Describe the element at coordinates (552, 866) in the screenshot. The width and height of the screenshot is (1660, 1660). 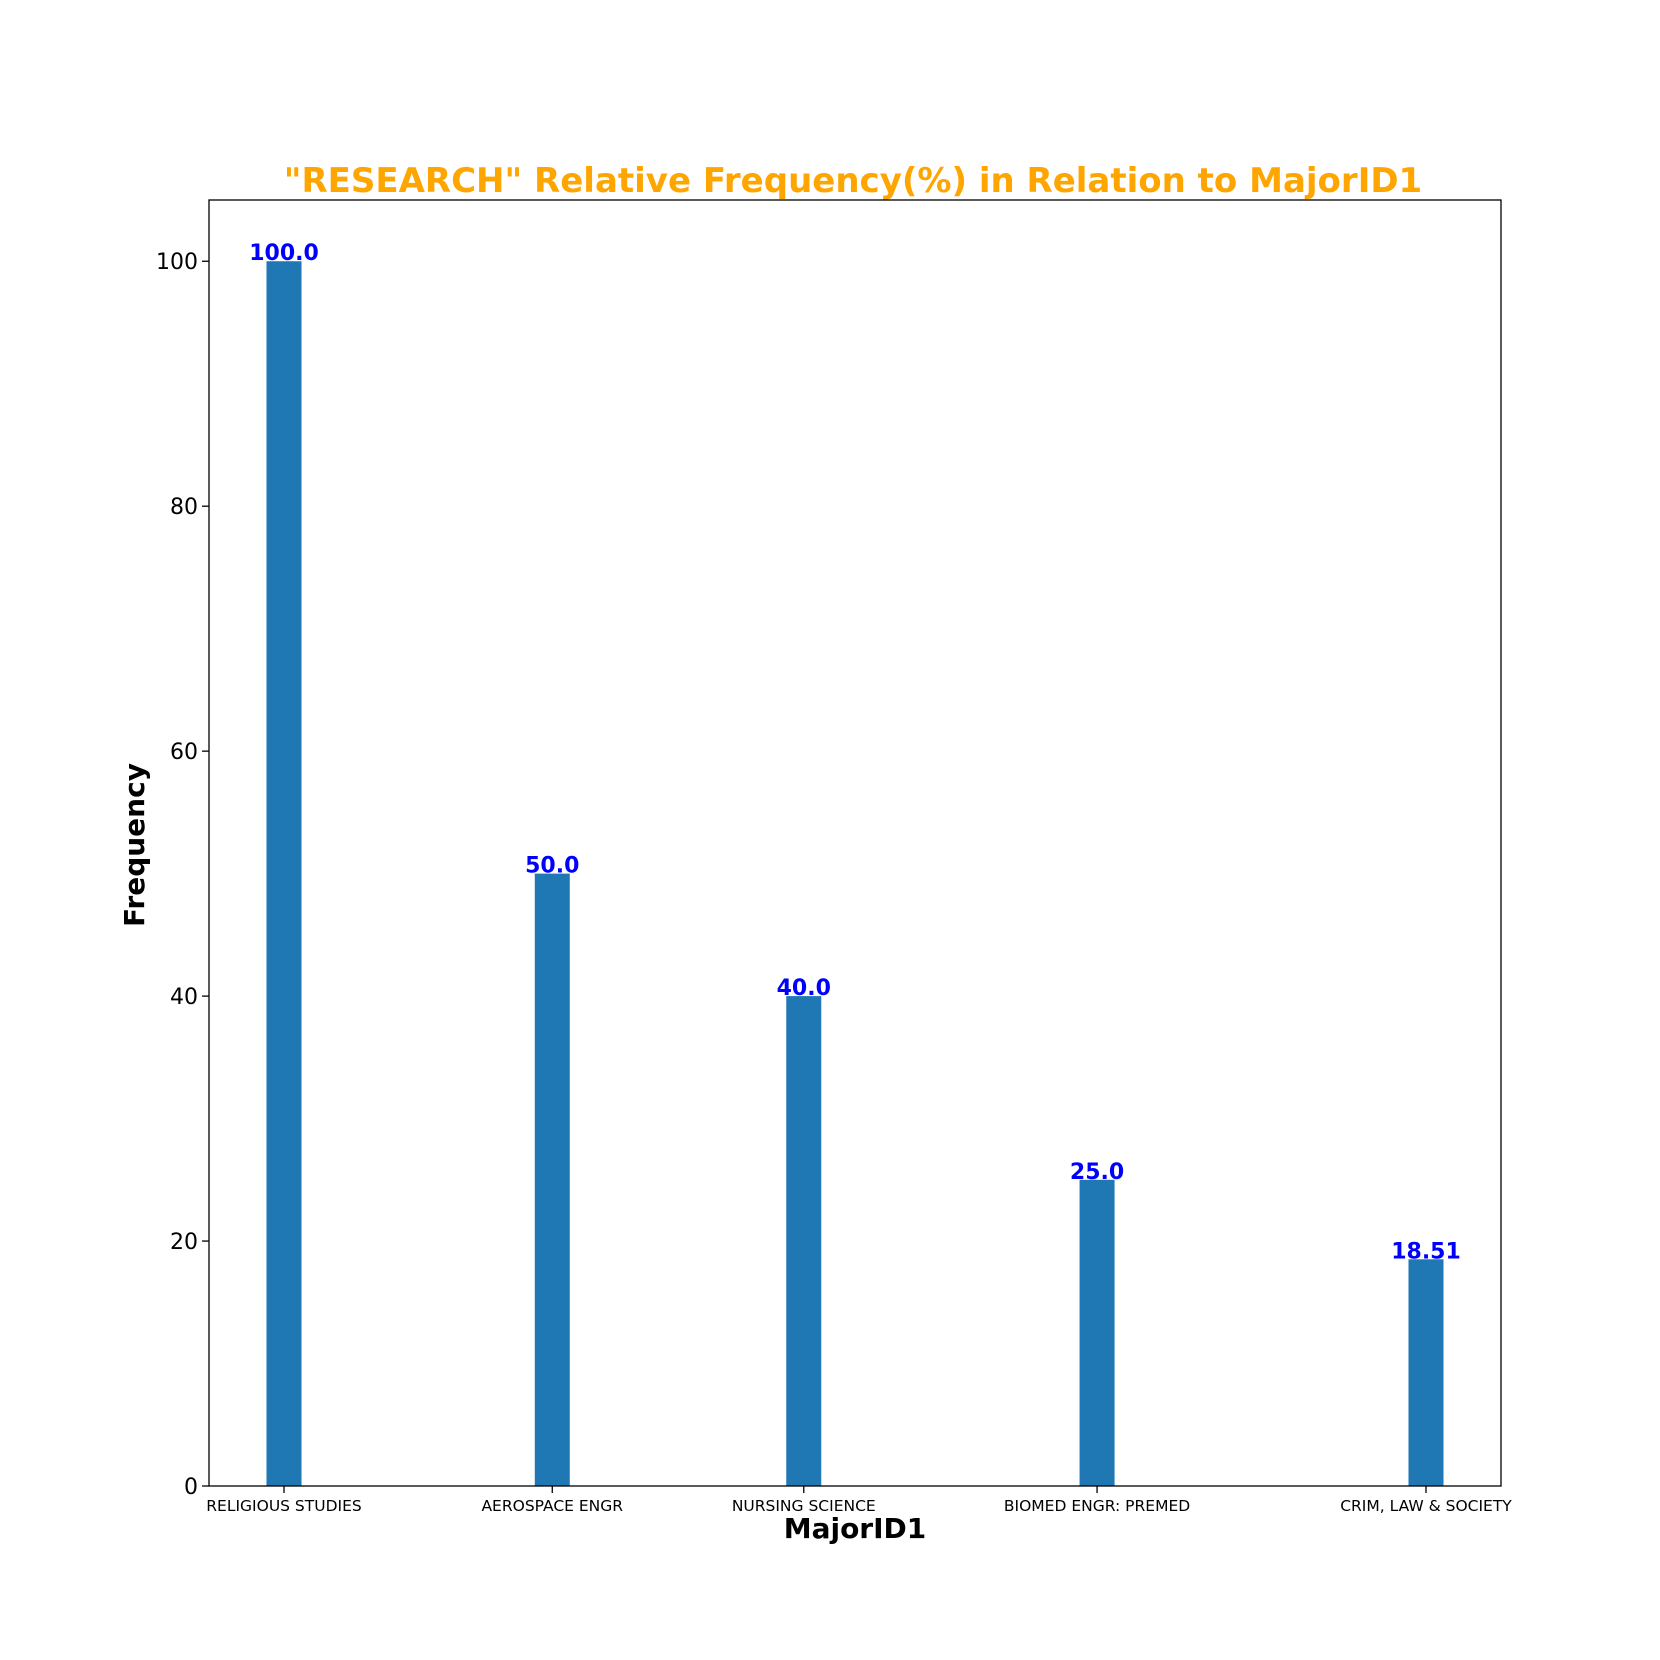
I see `bar-value-label: 50.0` at that location.